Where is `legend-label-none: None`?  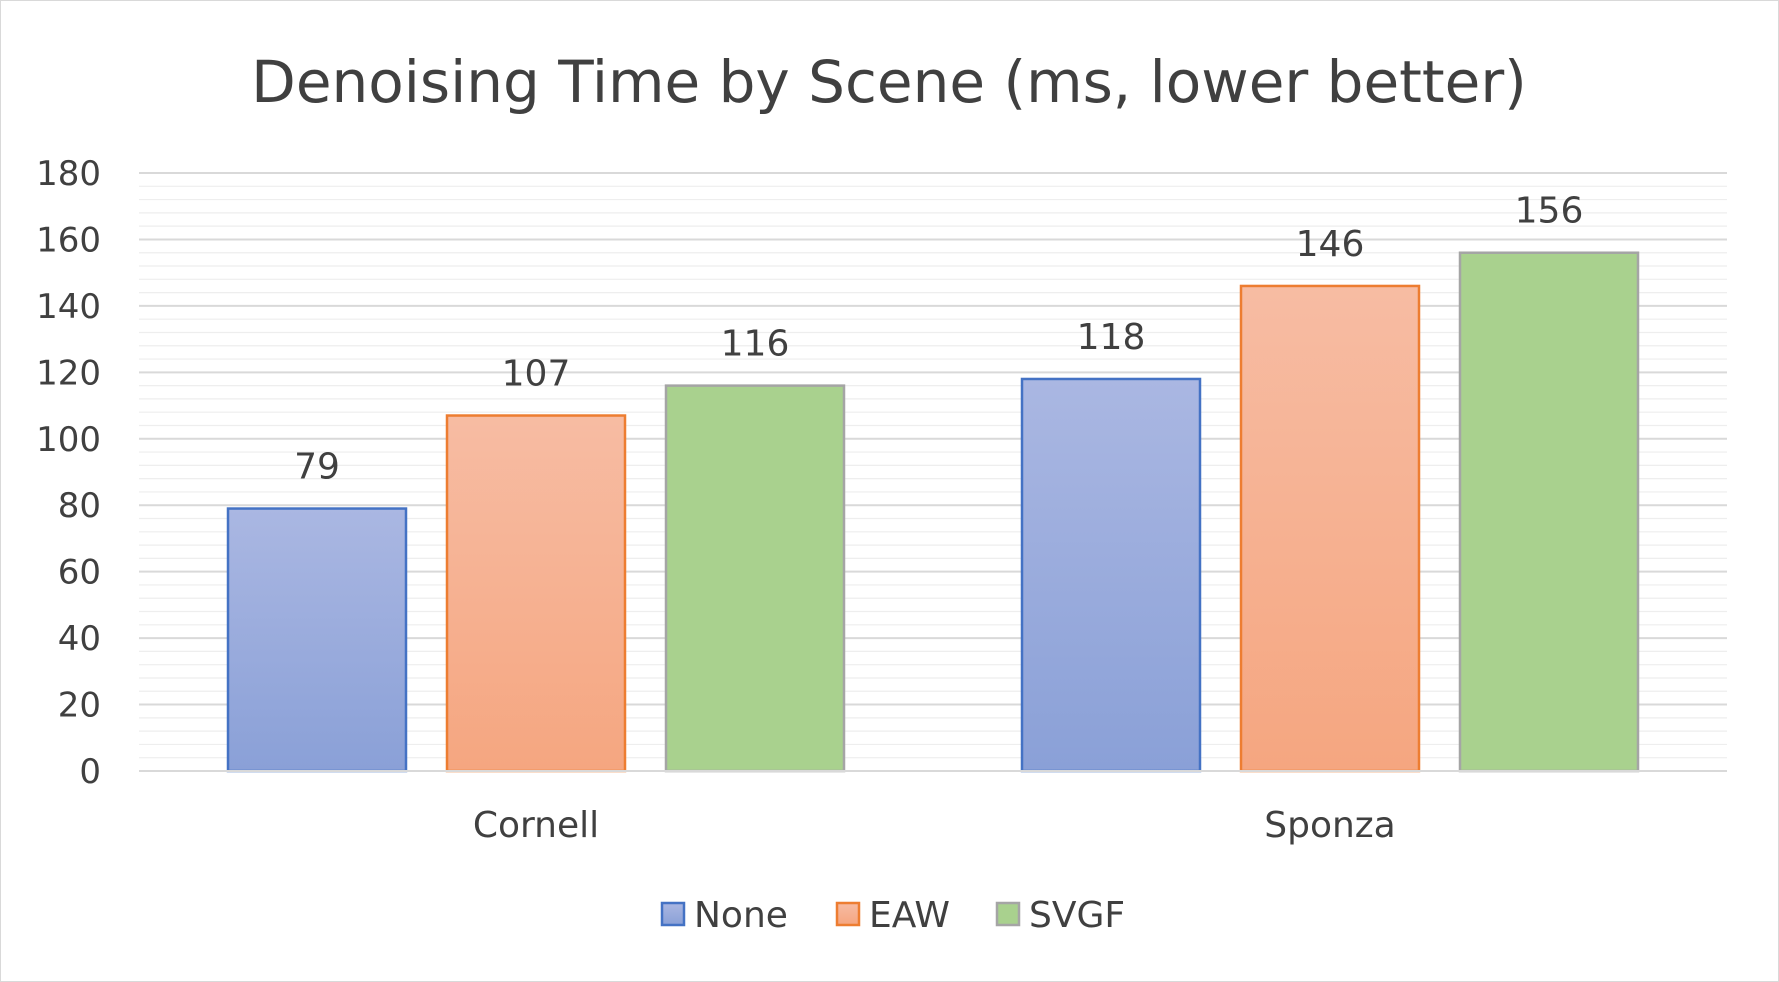 legend-label-none: None is located at coordinates (741, 915).